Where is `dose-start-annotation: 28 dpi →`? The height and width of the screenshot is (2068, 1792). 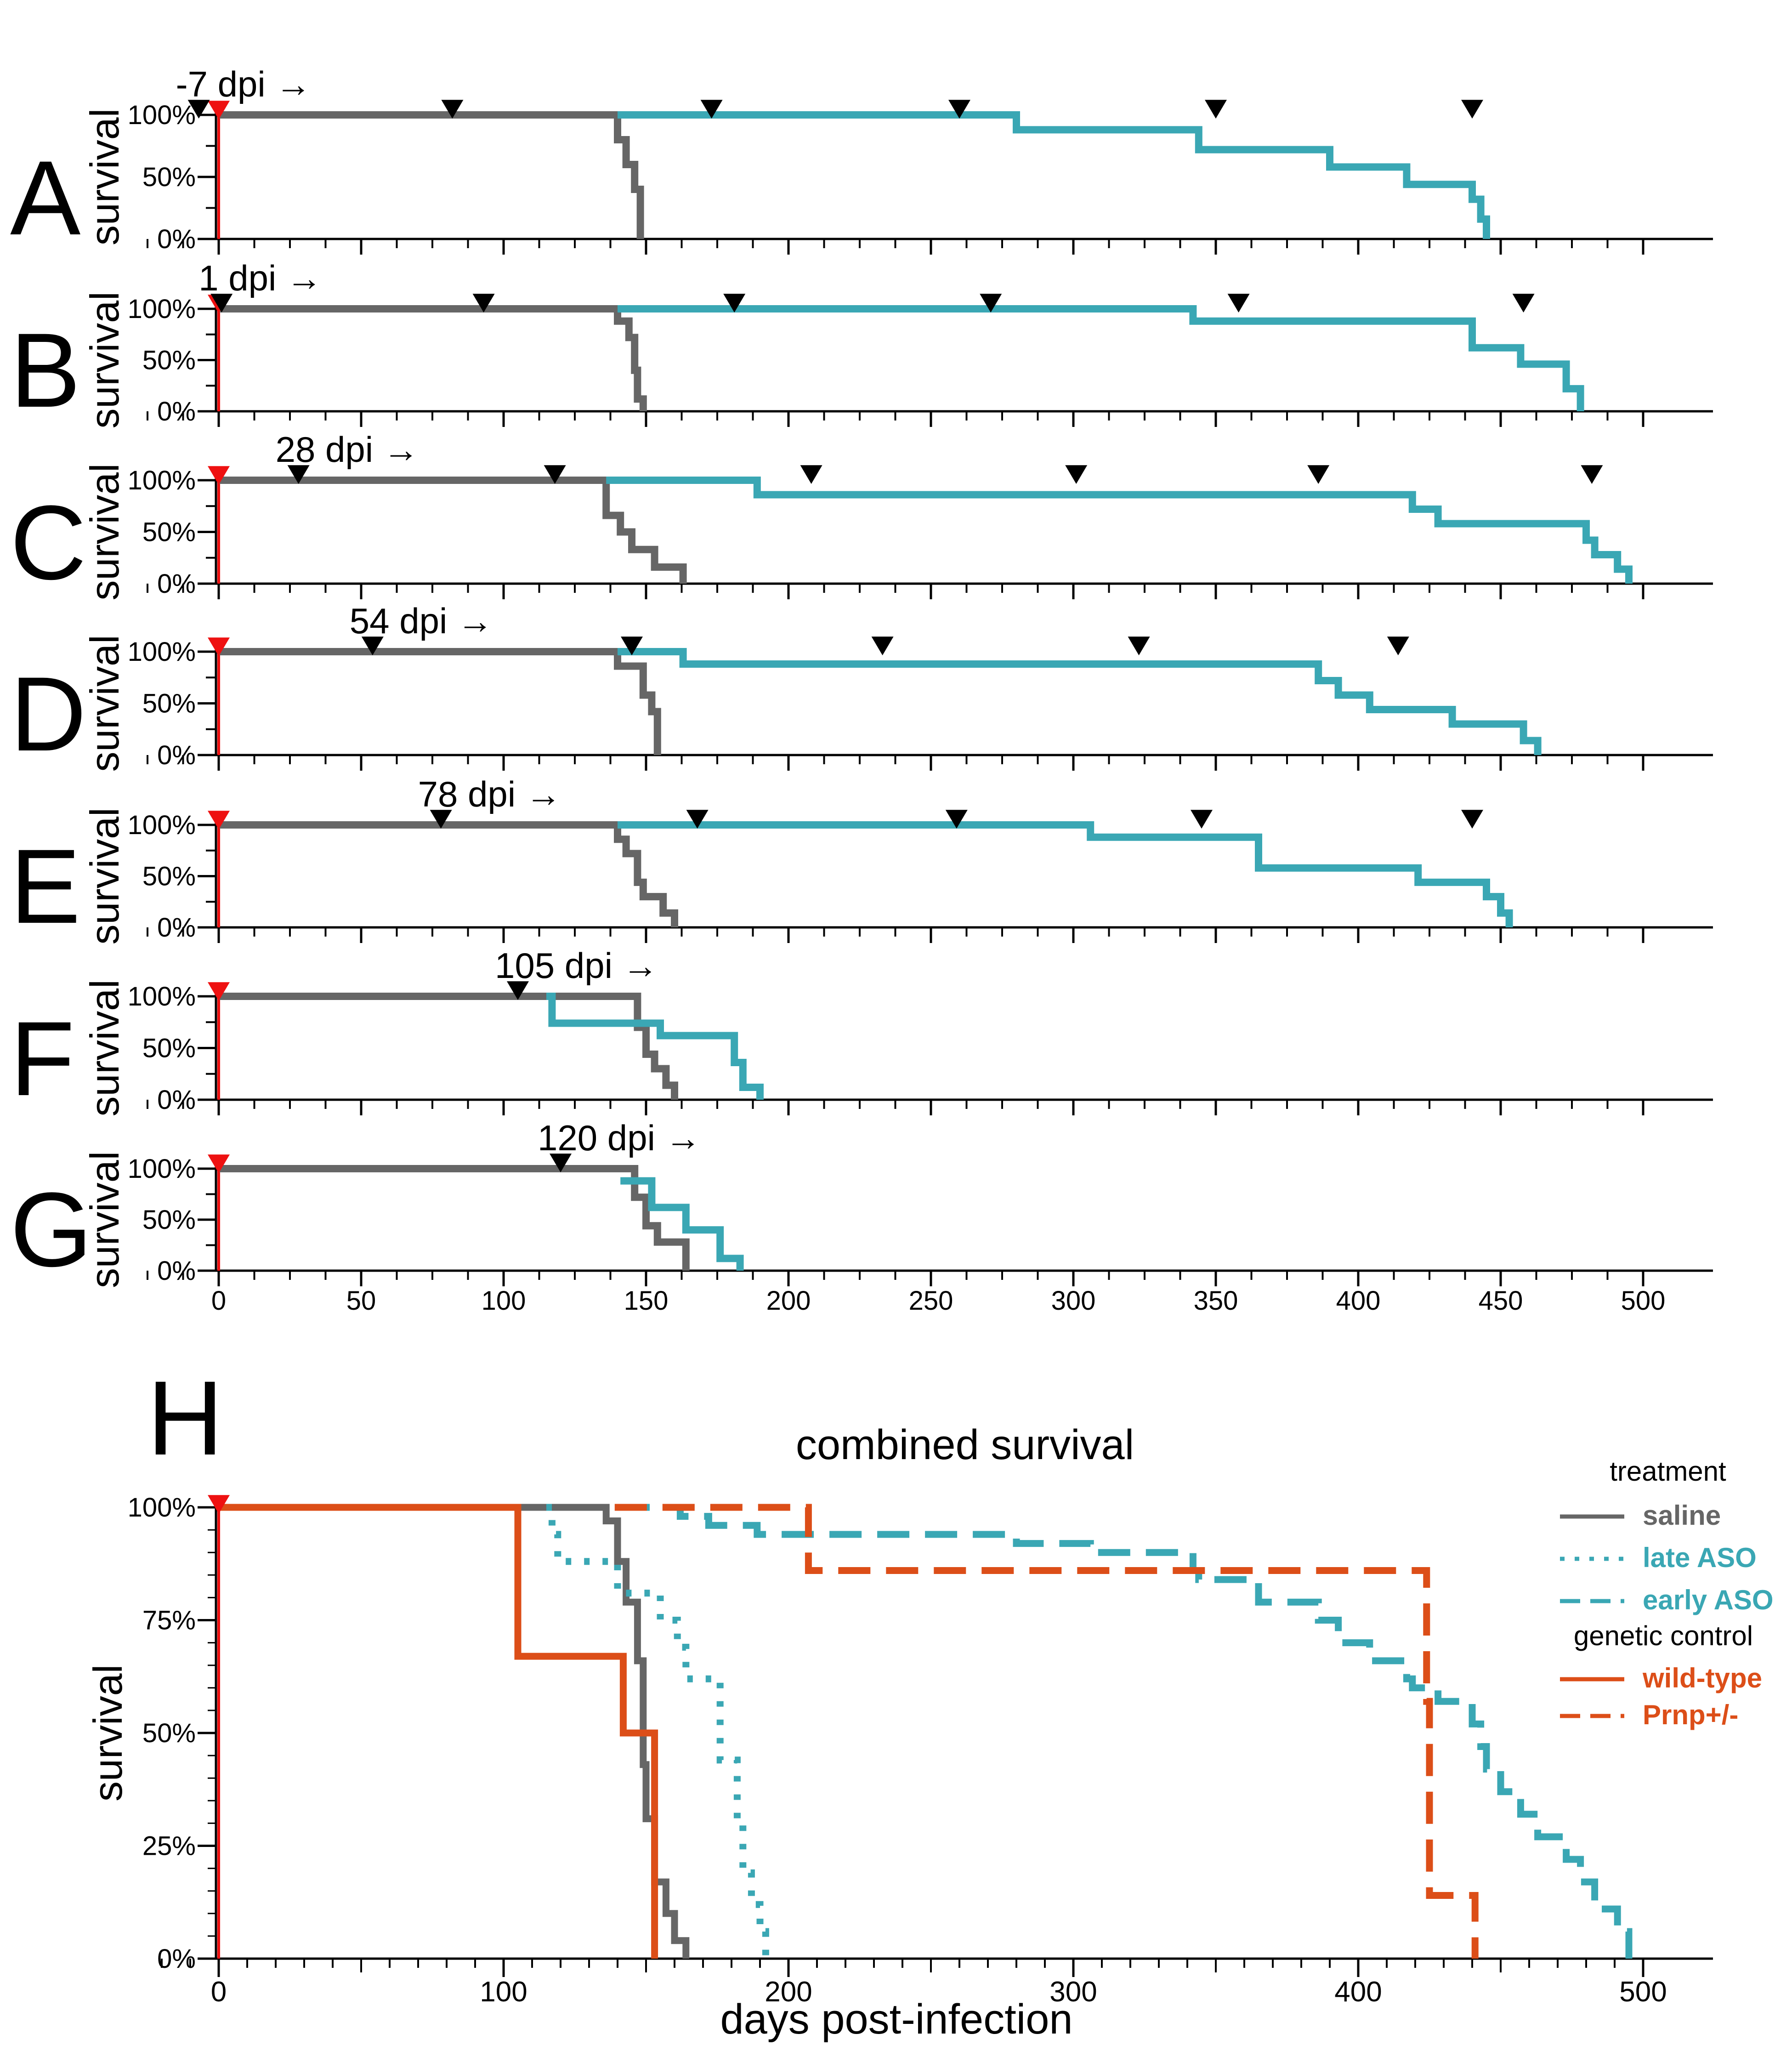 dose-start-annotation: 28 dpi → is located at coordinates (347, 449).